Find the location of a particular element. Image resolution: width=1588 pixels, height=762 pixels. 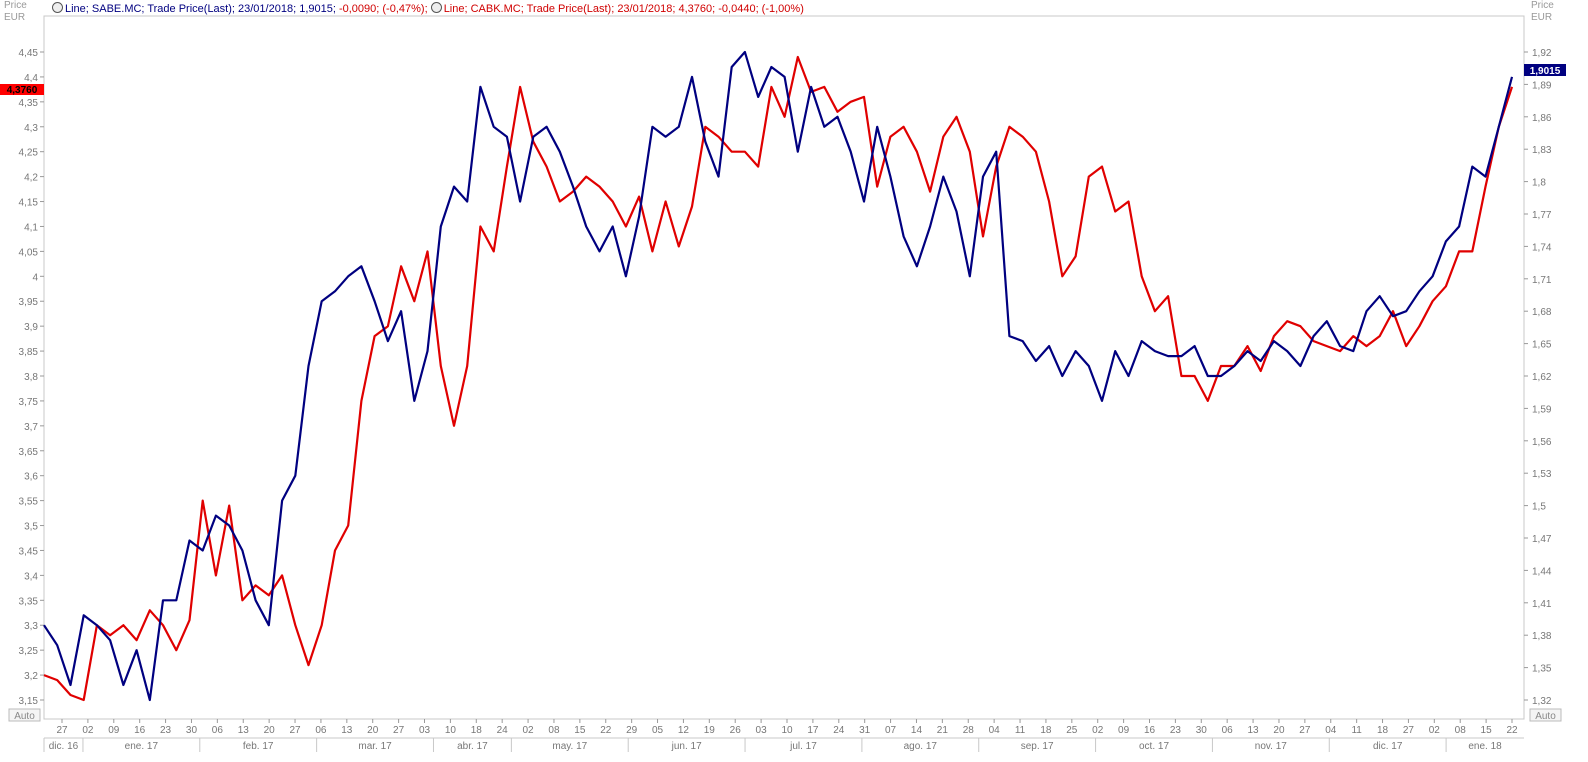

auto-scale-left-label: Auto is located at coordinates (24, 716).